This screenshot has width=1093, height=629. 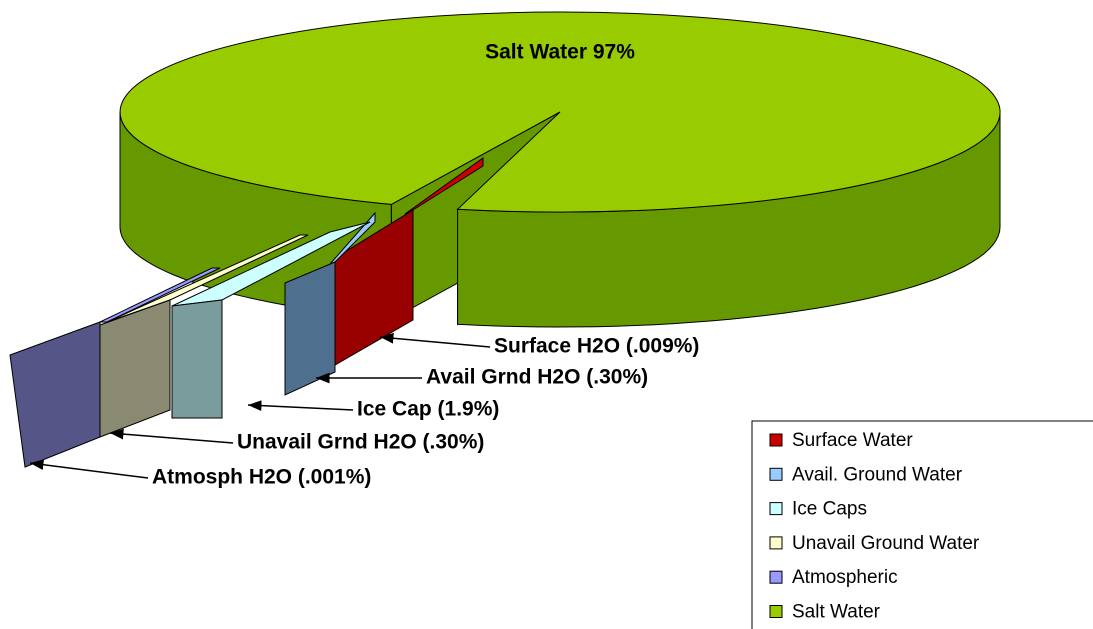 I want to click on slice-label: Surface H2O (.009%), so click(x=596, y=346).